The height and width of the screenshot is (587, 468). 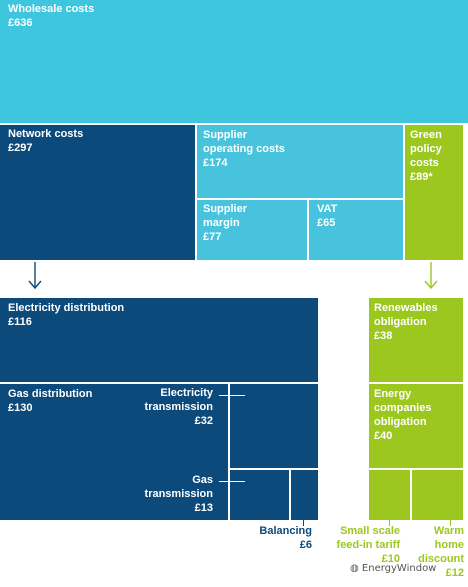 What do you see at coordinates (272, 538) in the screenshot?
I see `label-block-balancing: Balancing £6` at bounding box center [272, 538].